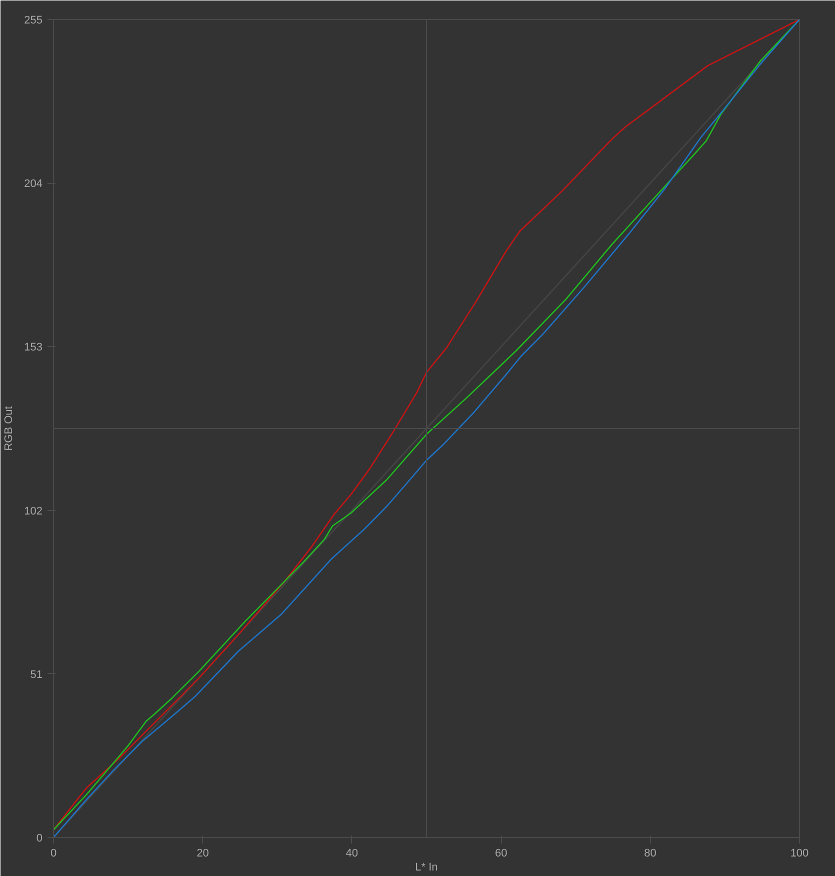 Image resolution: width=835 pixels, height=876 pixels. I want to click on y-tick-label: 0, so click(39, 838).